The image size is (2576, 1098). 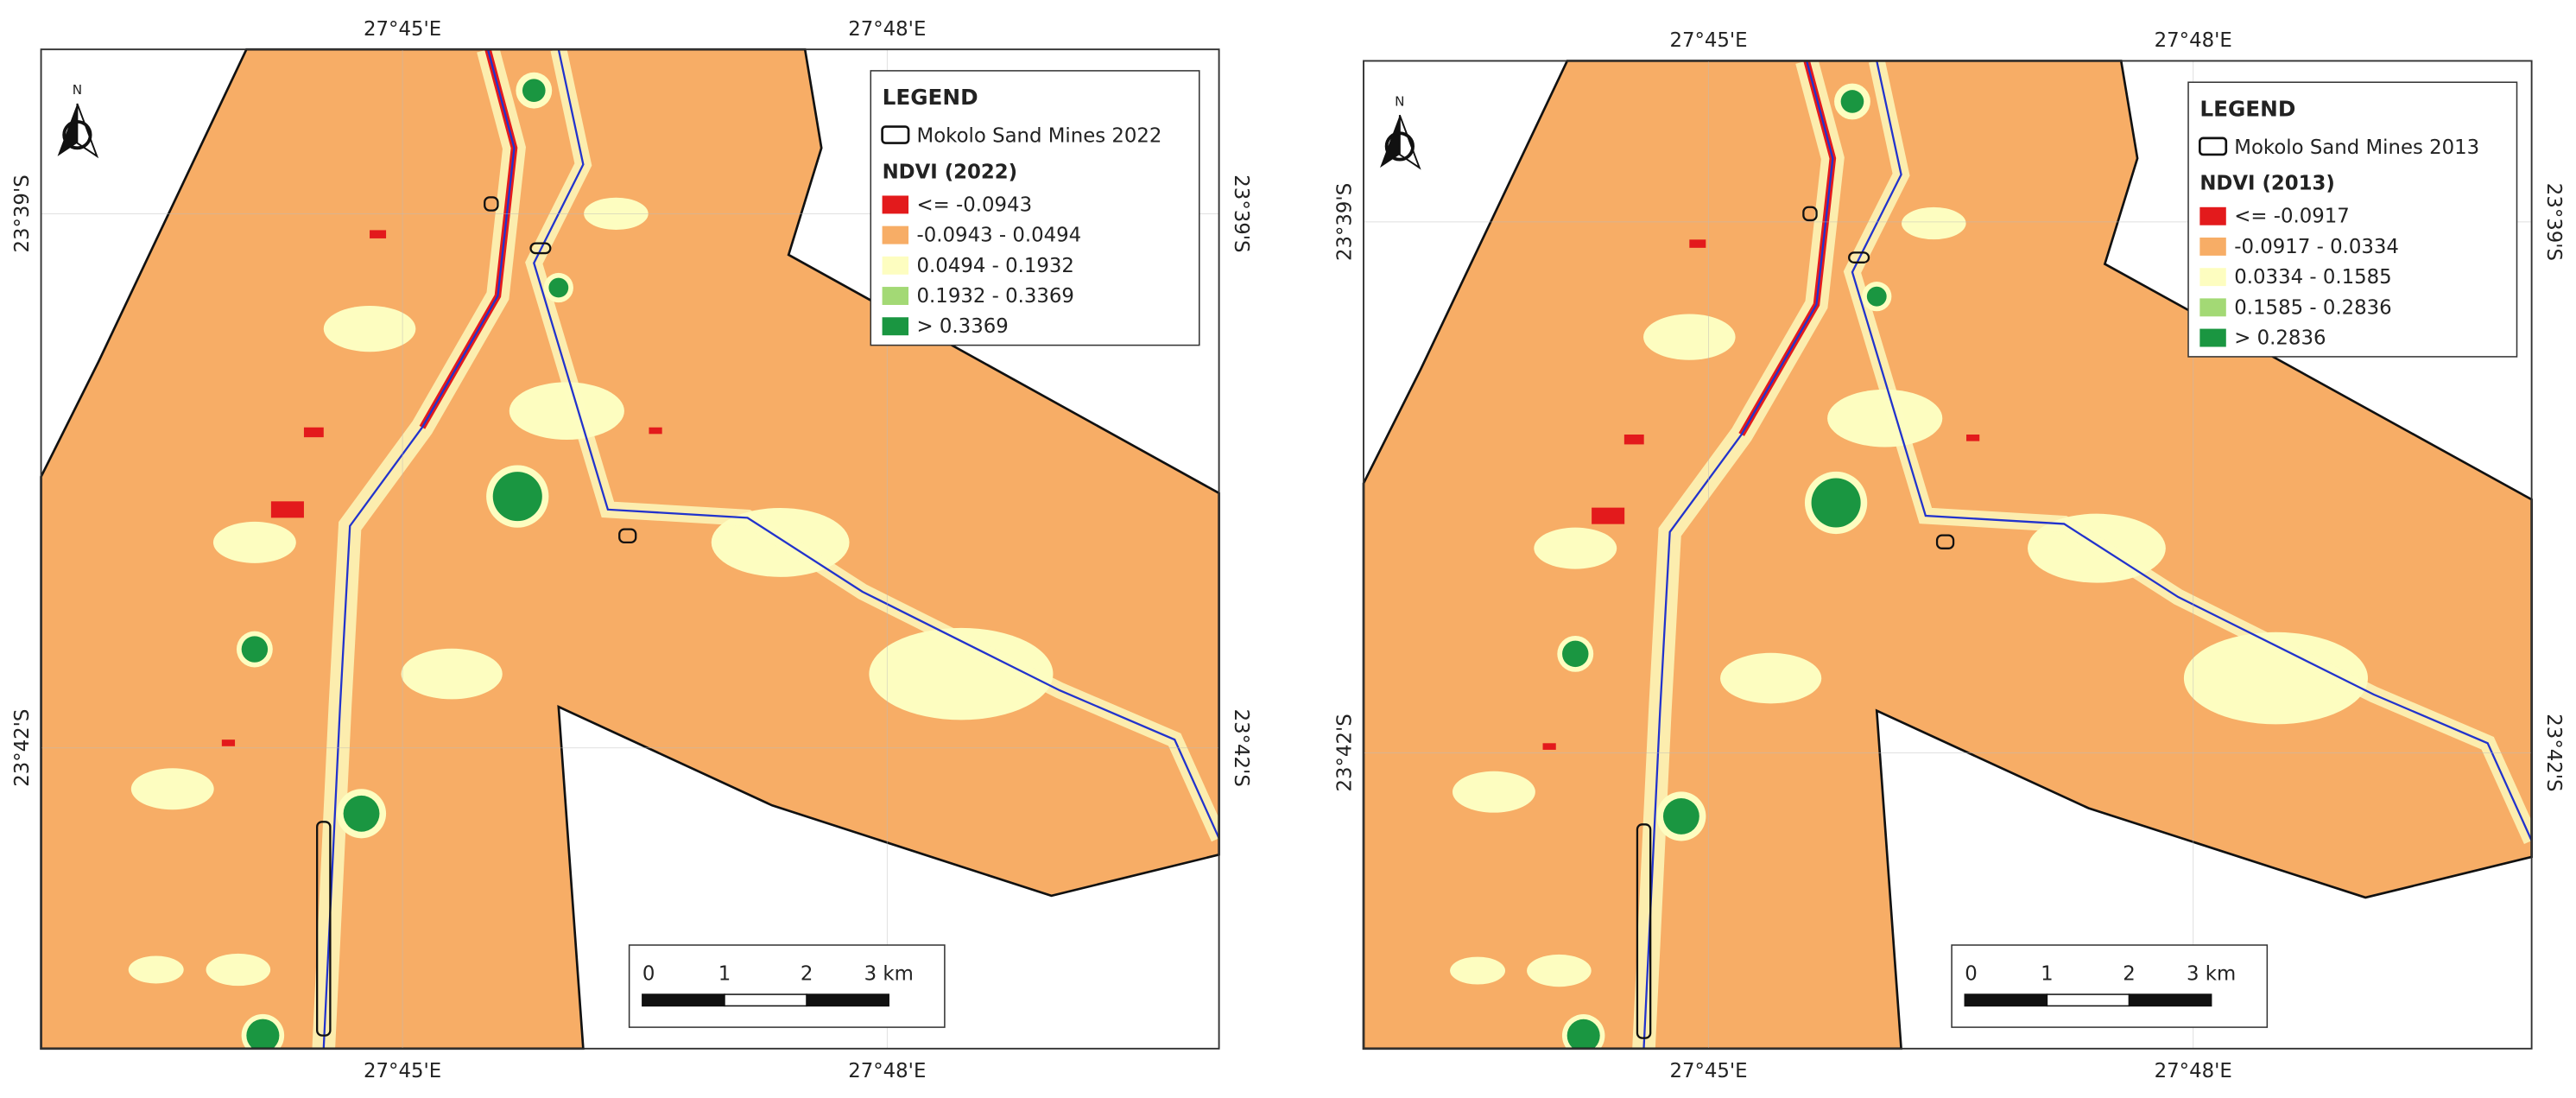 I want to click on legend-label: <= -0.0917, so click(x=2292, y=217).